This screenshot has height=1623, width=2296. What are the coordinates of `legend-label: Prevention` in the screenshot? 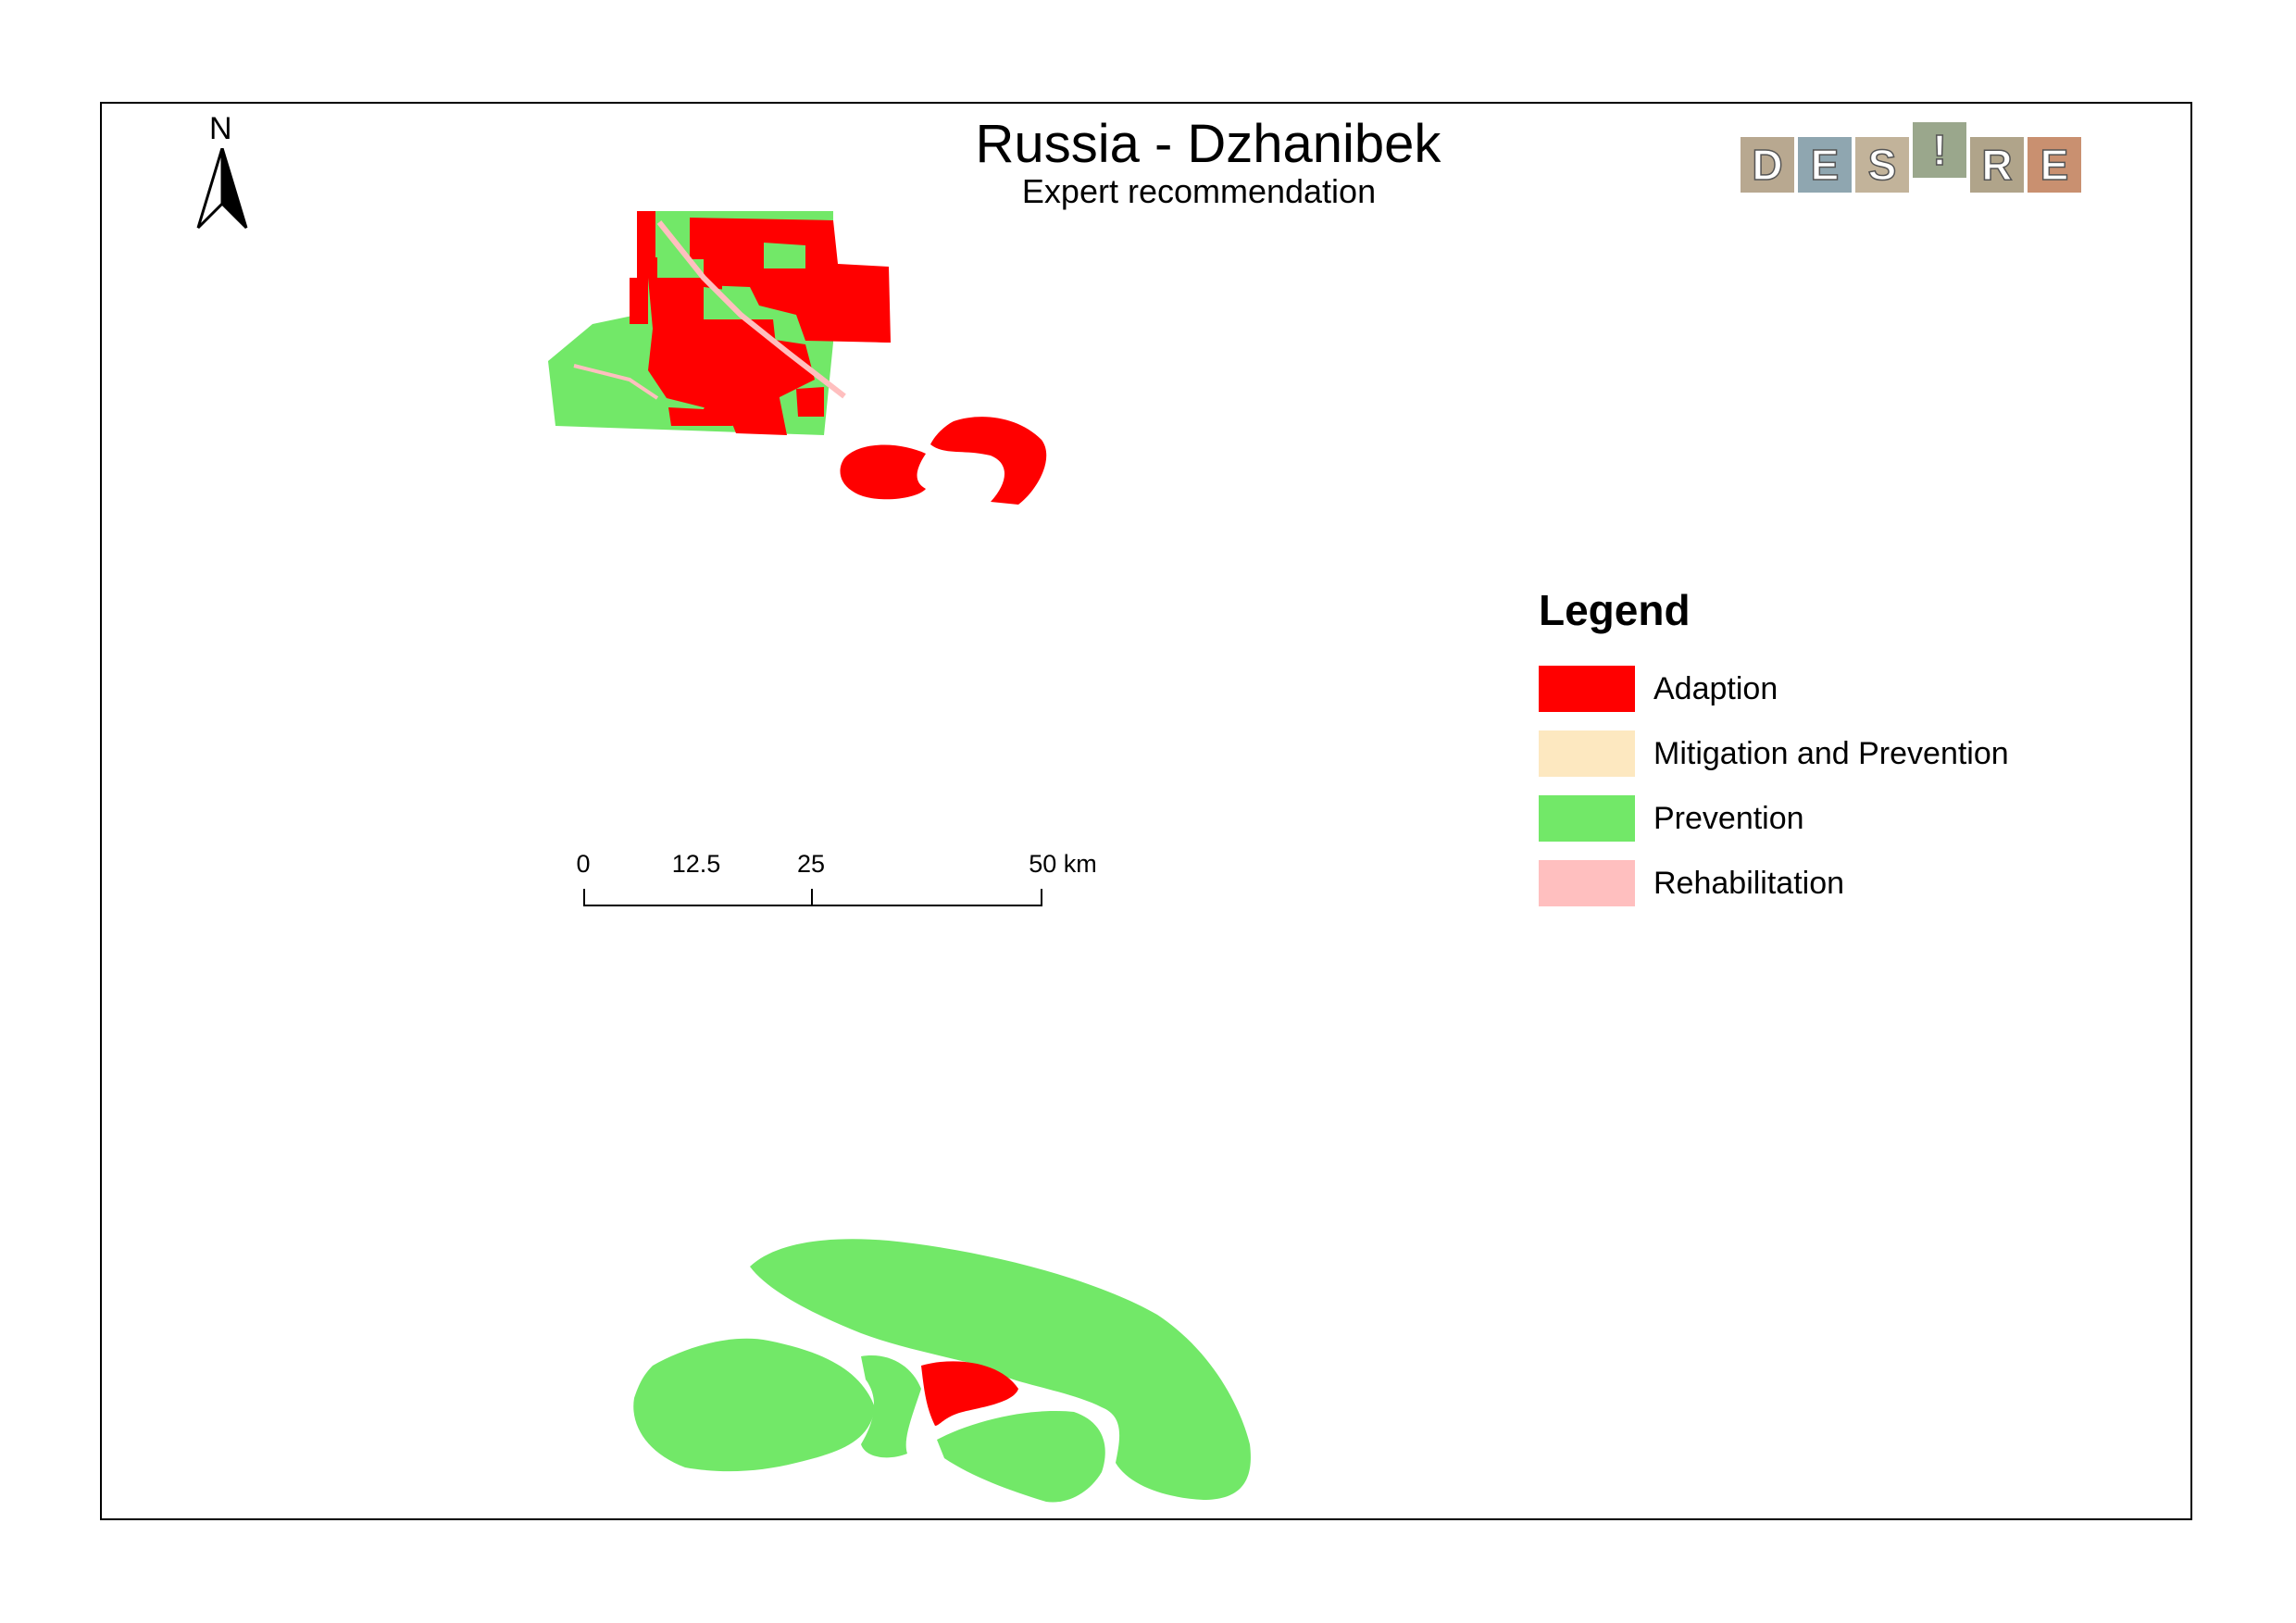 It's located at (1728, 818).